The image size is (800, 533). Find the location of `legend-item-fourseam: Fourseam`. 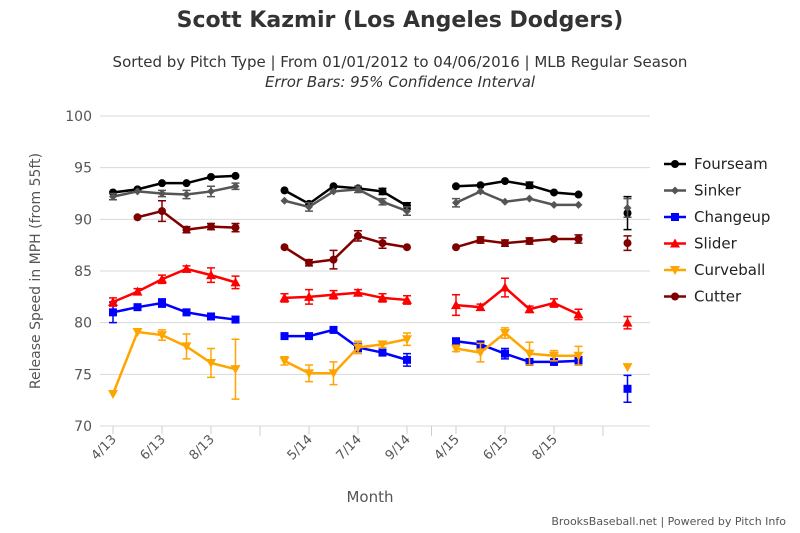

legend-item-fourseam: Fourseam is located at coordinates (716, 164).